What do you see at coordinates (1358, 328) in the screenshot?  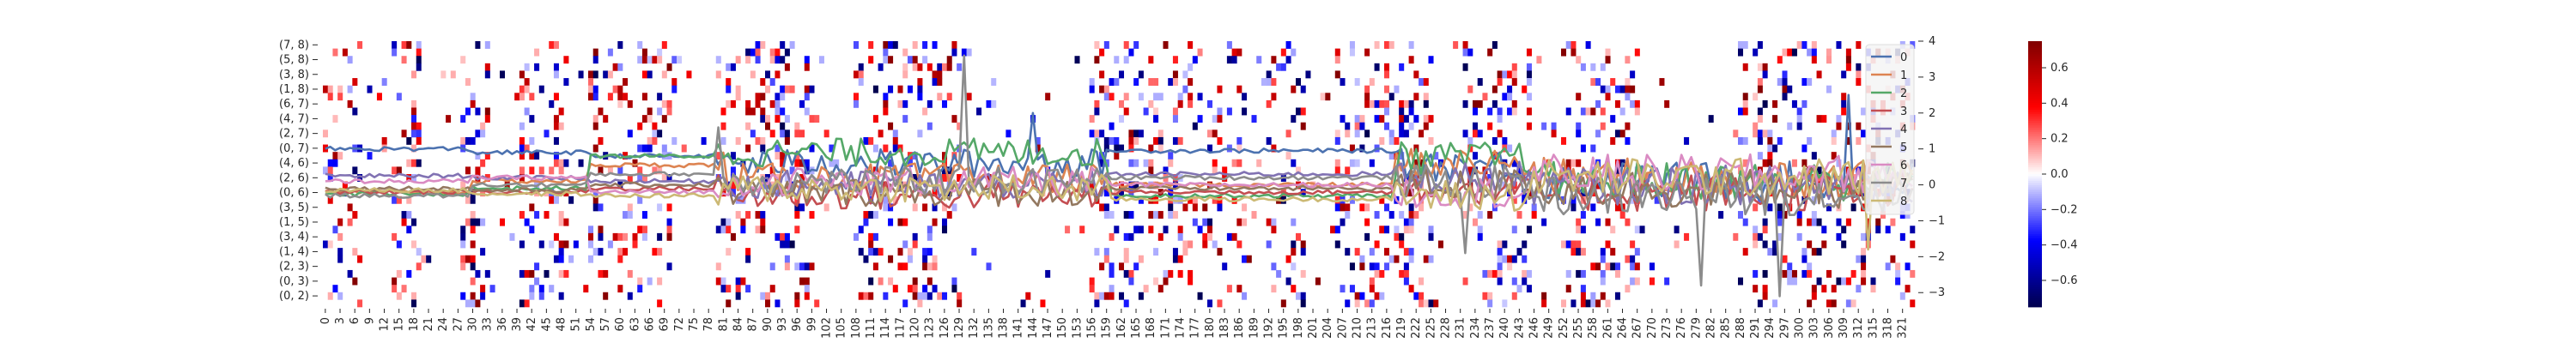 I see `x-tick-label: 210` at bounding box center [1358, 328].